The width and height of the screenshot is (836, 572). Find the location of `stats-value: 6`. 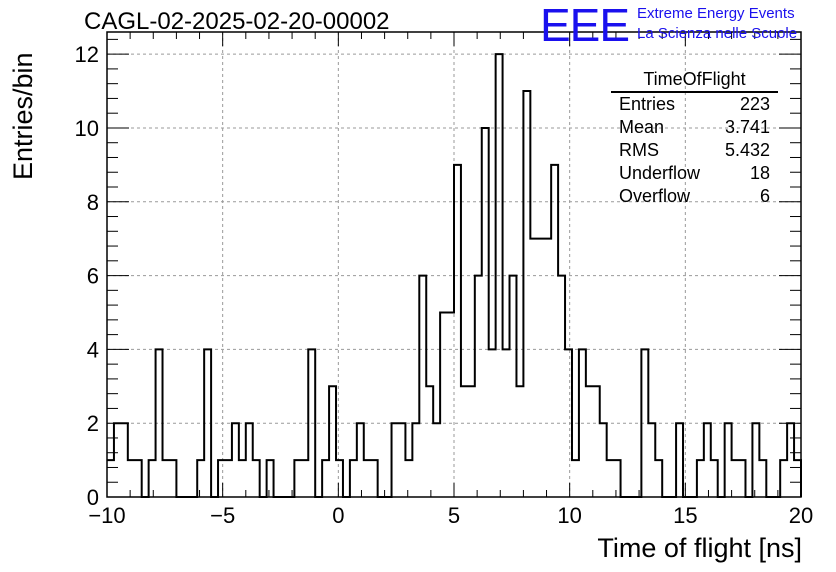

stats-value: 6 is located at coordinates (764, 196).